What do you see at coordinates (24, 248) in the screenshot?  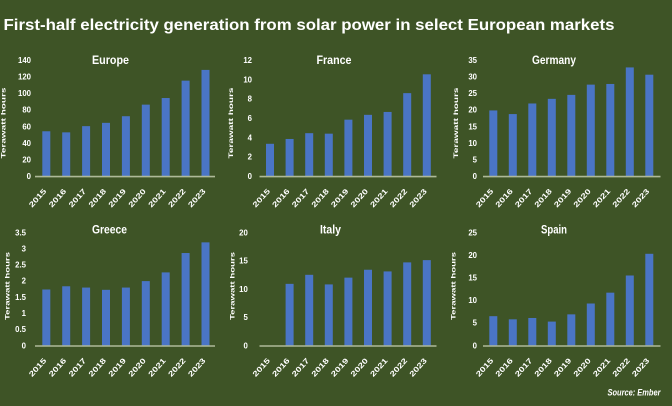 I see `svg-text: 3` at bounding box center [24, 248].